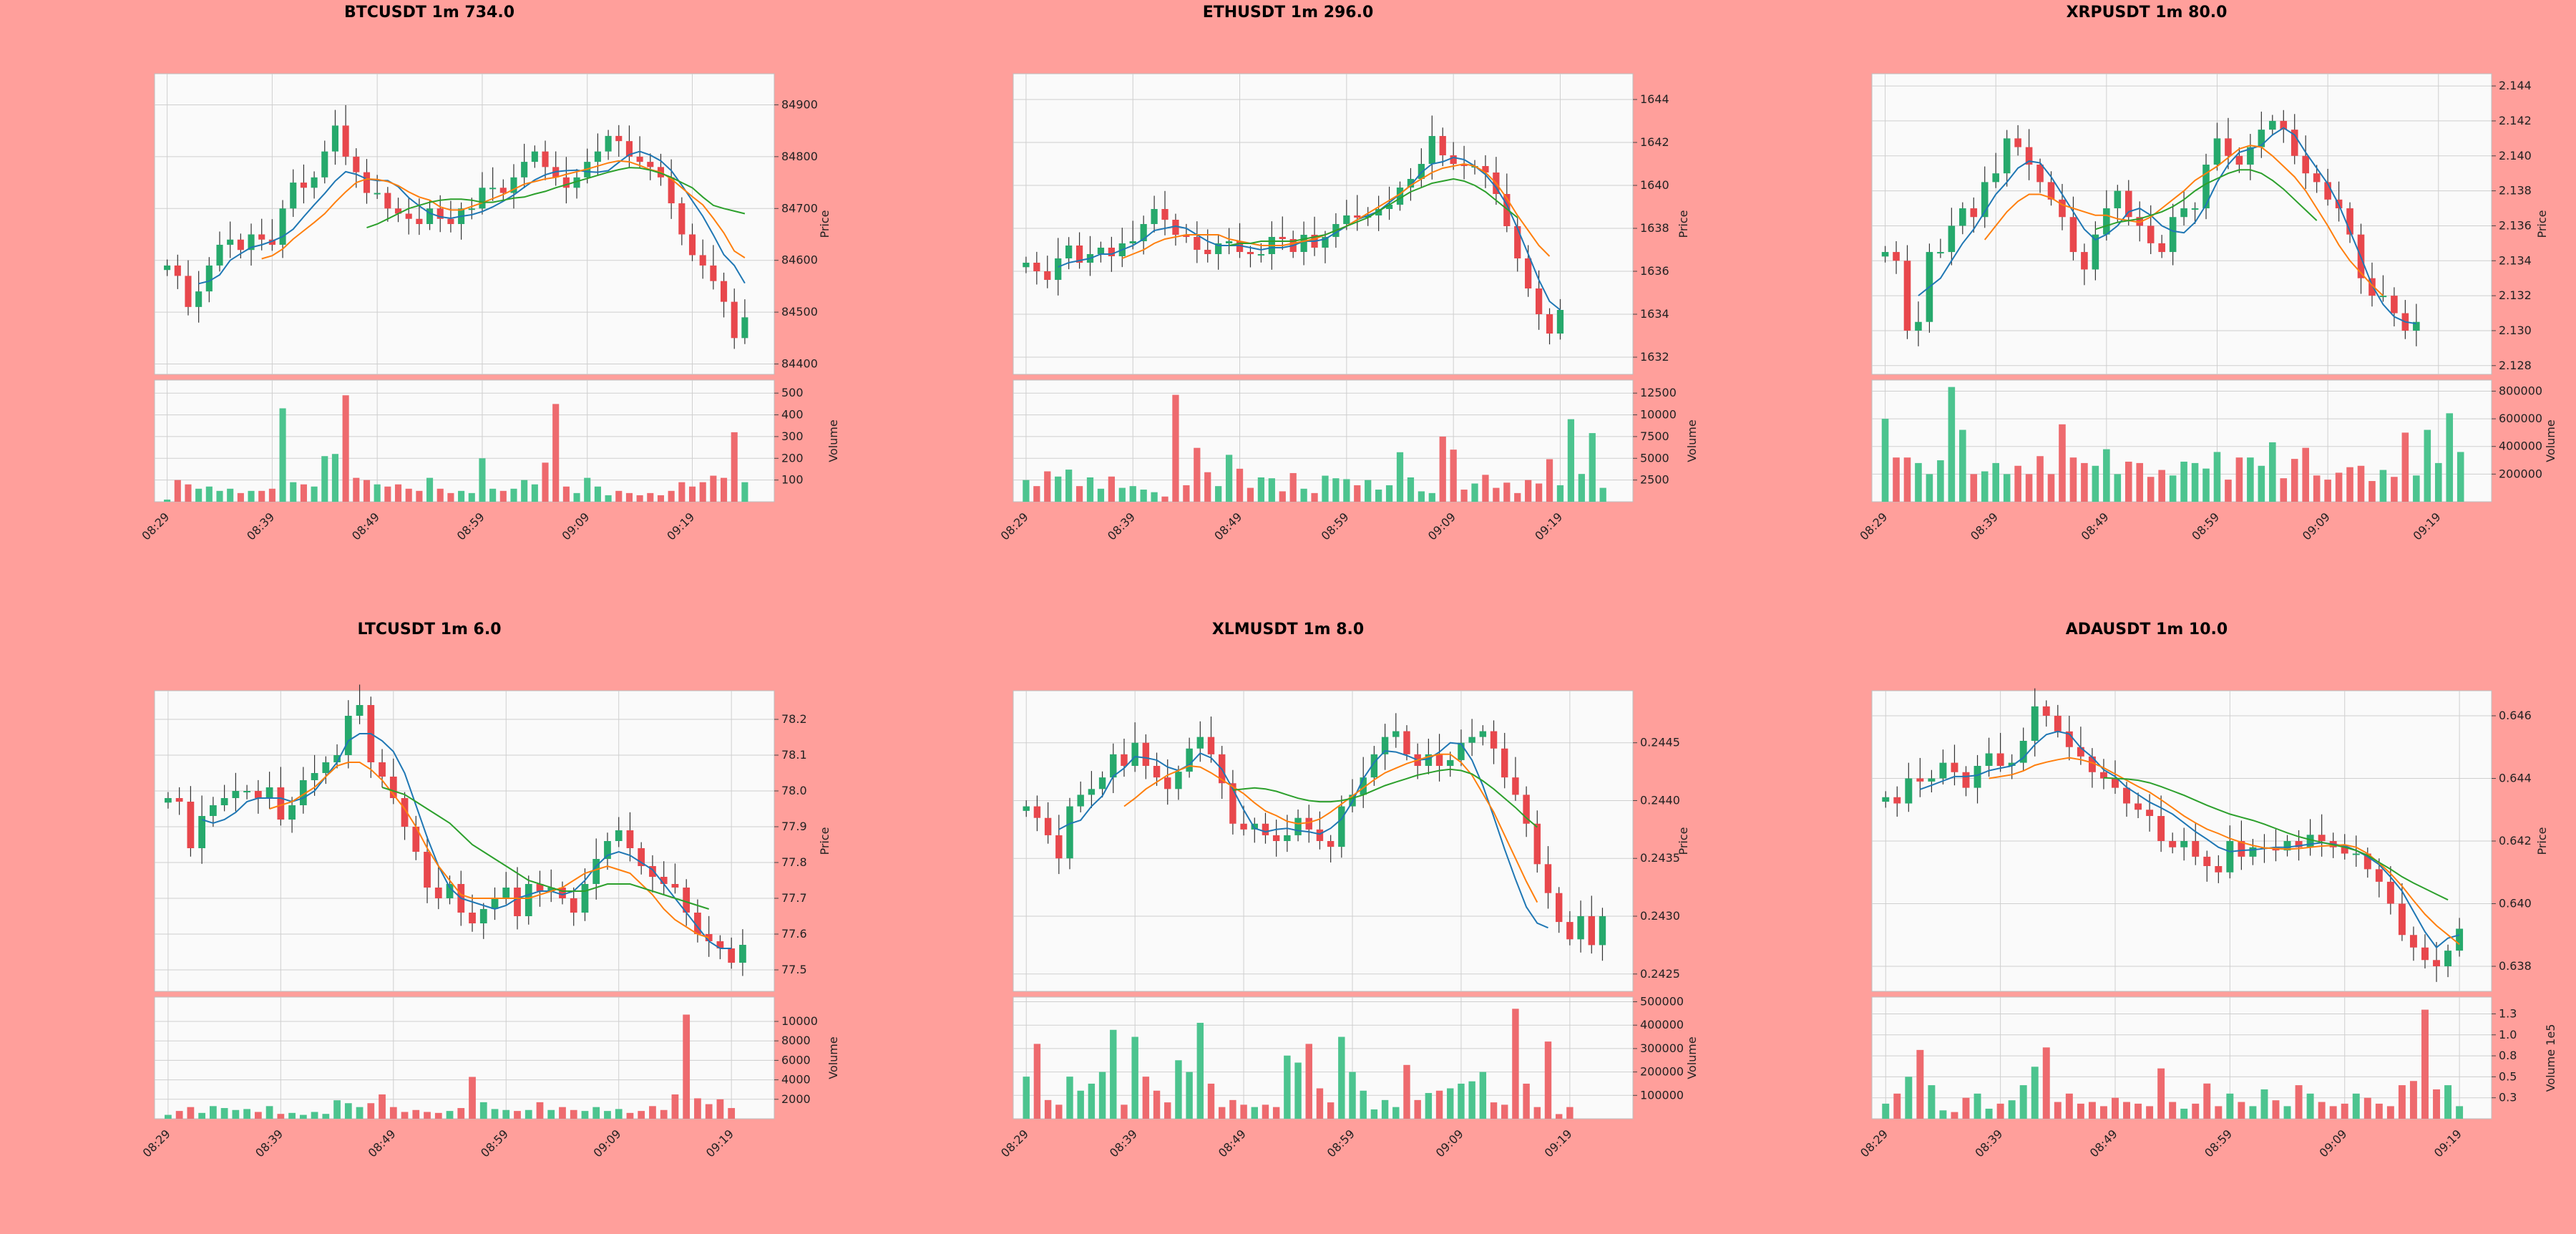  I want to click on price-tick-label: 0.2435, so click(1660, 858).